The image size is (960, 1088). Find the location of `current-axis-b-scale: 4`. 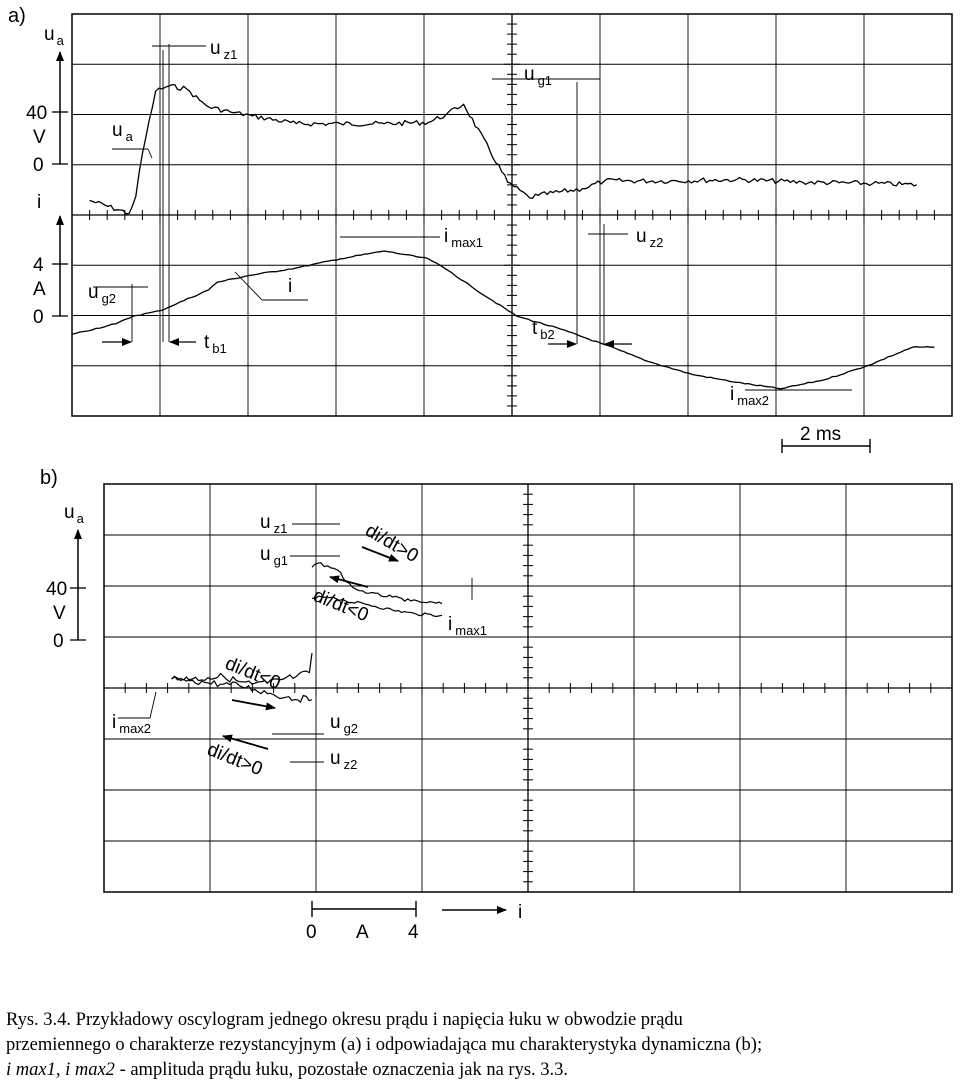

current-axis-b-scale: 4 is located at coordinates (413, 932).